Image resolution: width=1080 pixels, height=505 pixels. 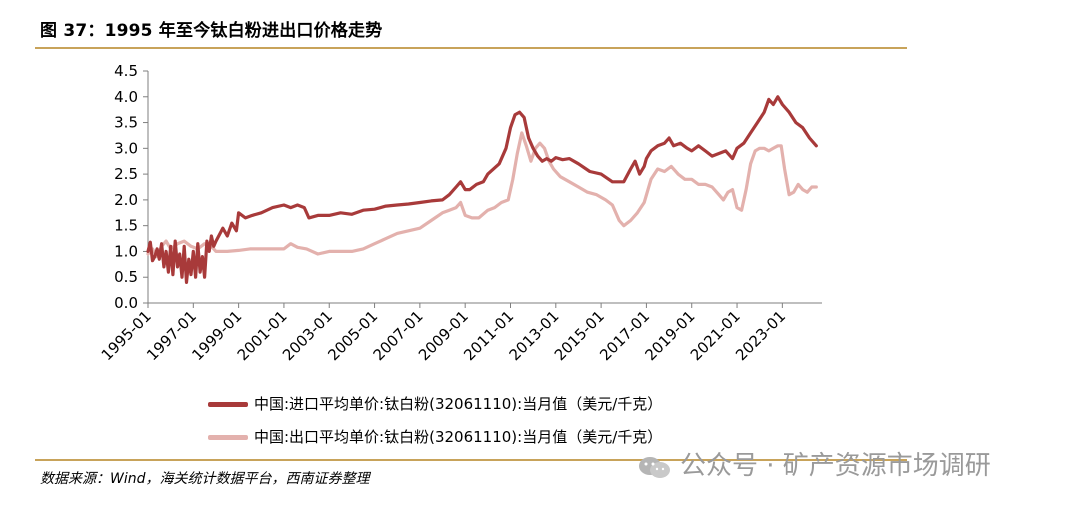 I want to click on y-tick-label: 1.0, so click(x=126, y=251).